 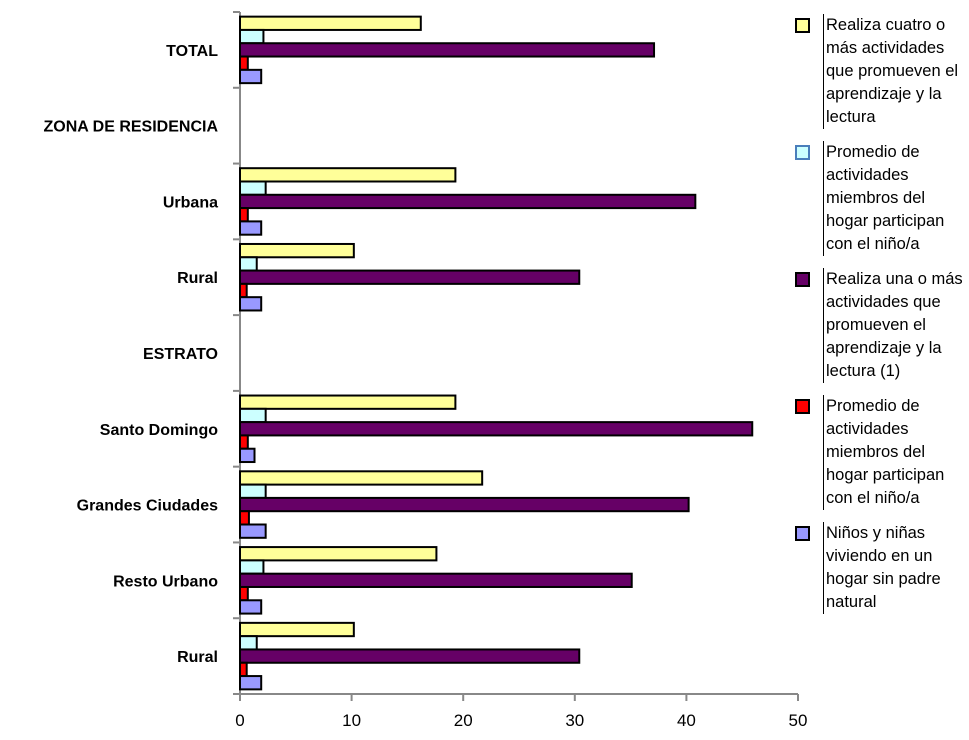 What do you see at coordinates (147, 506) in the screenshot?
I see `category-label: Grandes Ciudades` at bounding box center [147, 506].